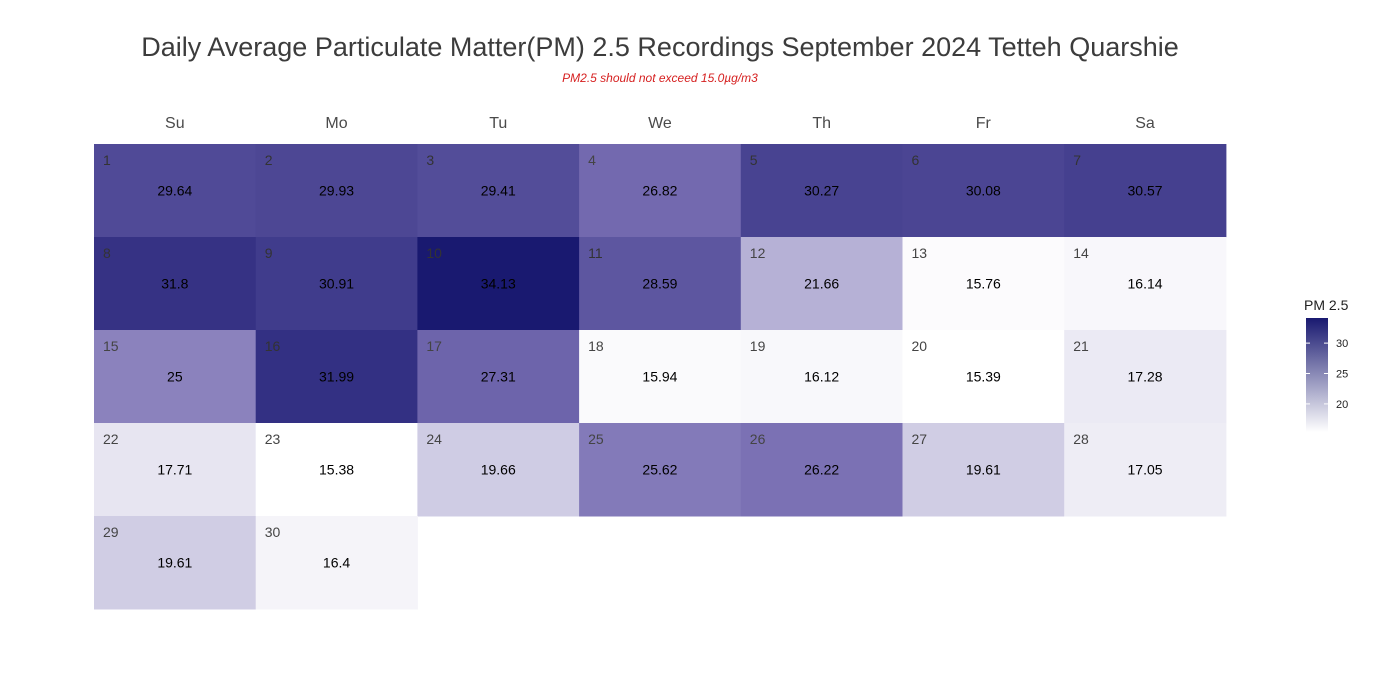 This screenshot has width=1376, height=680. Describe the element at coordinates (430, 160) in the screenshot. I see `day-number: 3` at that location.